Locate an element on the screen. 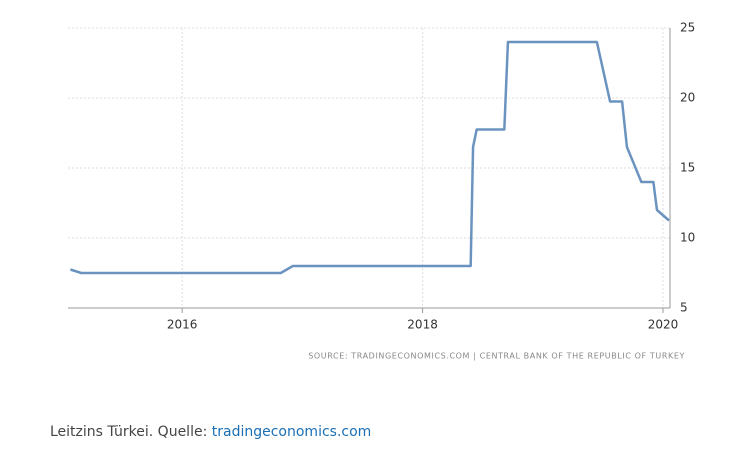  x-tick-label: 2018 is located at coordinates (422, 325).